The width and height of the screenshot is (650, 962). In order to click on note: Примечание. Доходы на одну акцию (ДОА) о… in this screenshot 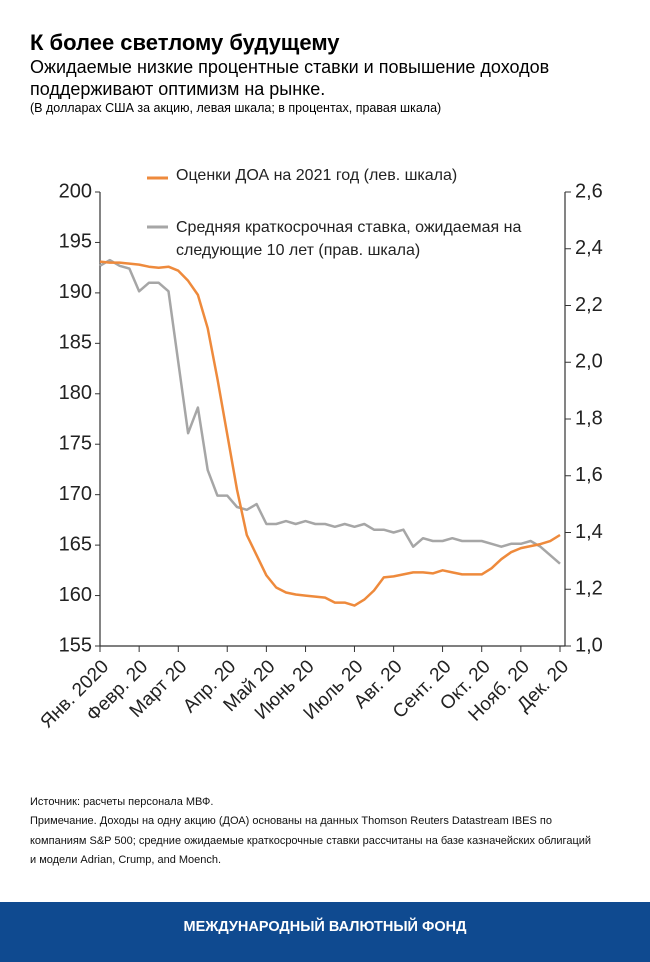, I will do `click(311, 840)`.